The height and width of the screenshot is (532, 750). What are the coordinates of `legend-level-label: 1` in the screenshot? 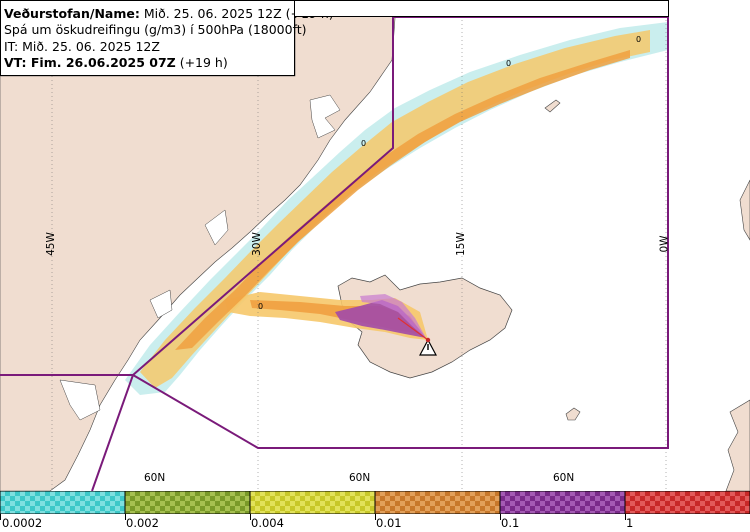 It's located at (630, 523).